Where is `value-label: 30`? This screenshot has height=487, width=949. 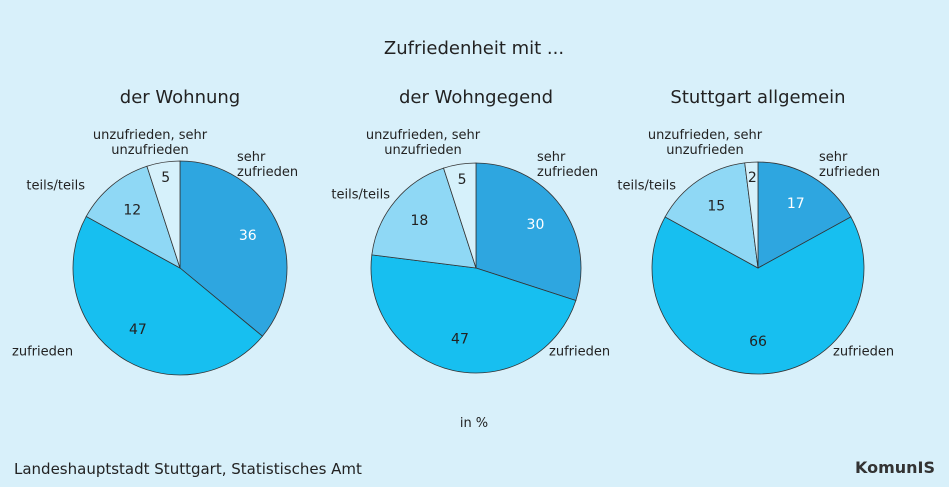
value-label: 30 is located at coordinates (536, 225).